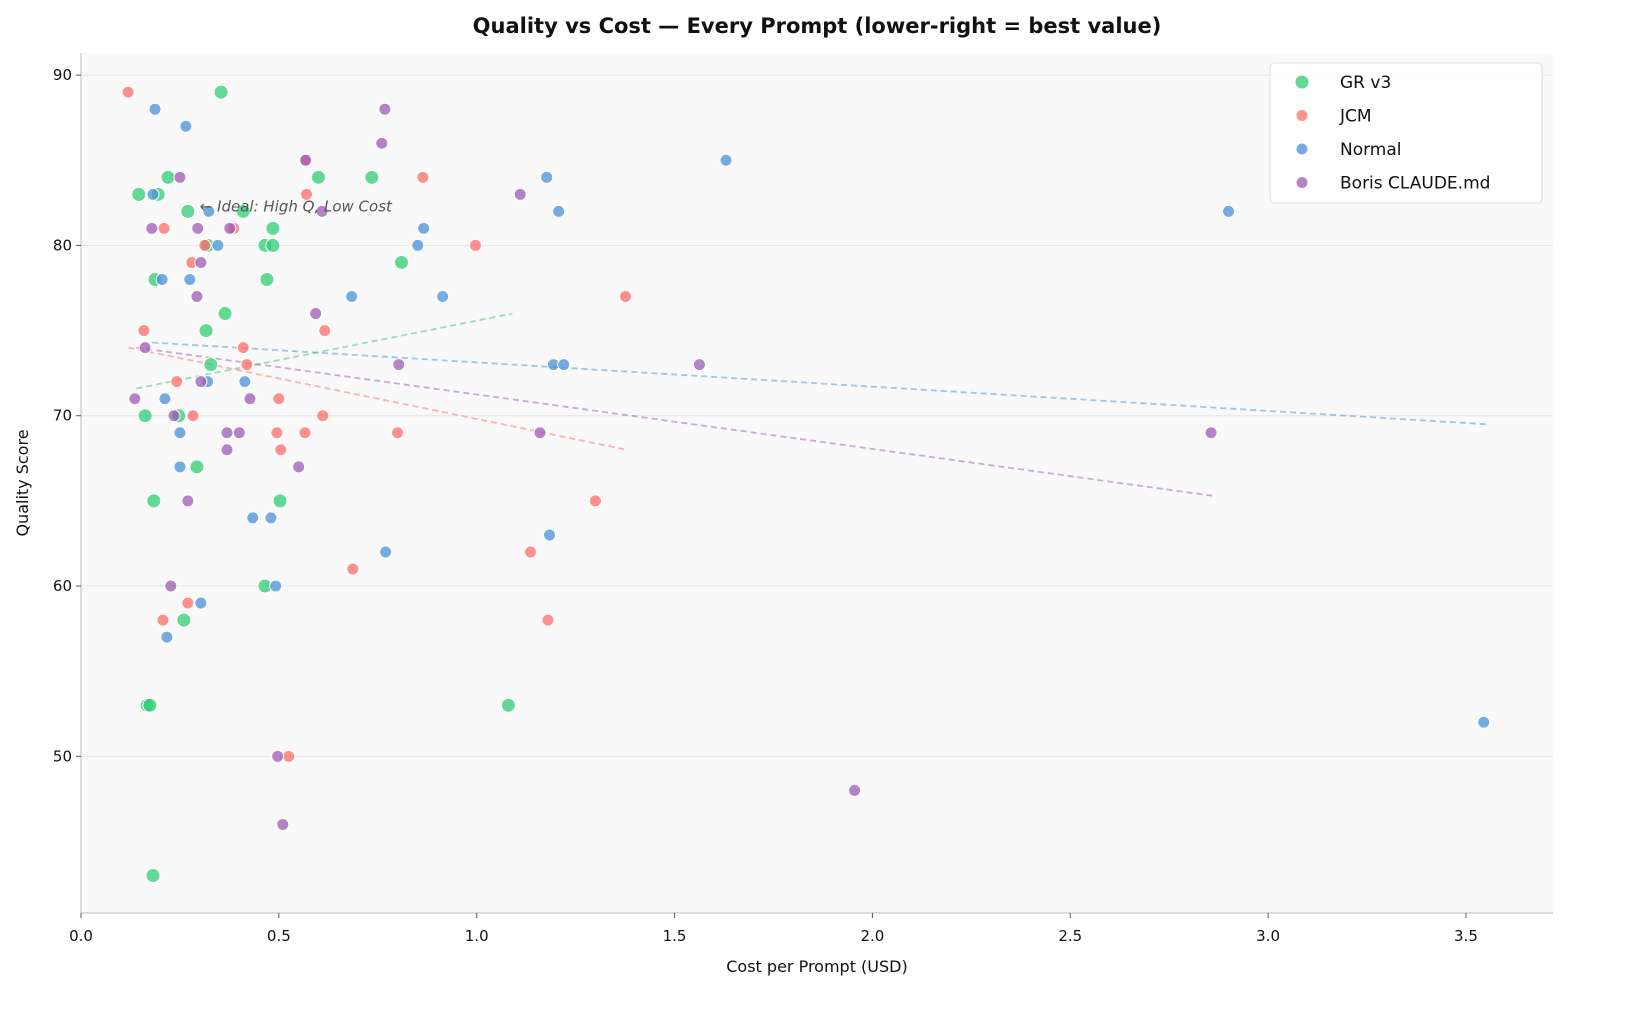 The width and height of the screenshot is (1634, 1032). Describe the element at coordinates (279, 936) in the screenshot. I see `x-tick-label: 0.5` at that location.